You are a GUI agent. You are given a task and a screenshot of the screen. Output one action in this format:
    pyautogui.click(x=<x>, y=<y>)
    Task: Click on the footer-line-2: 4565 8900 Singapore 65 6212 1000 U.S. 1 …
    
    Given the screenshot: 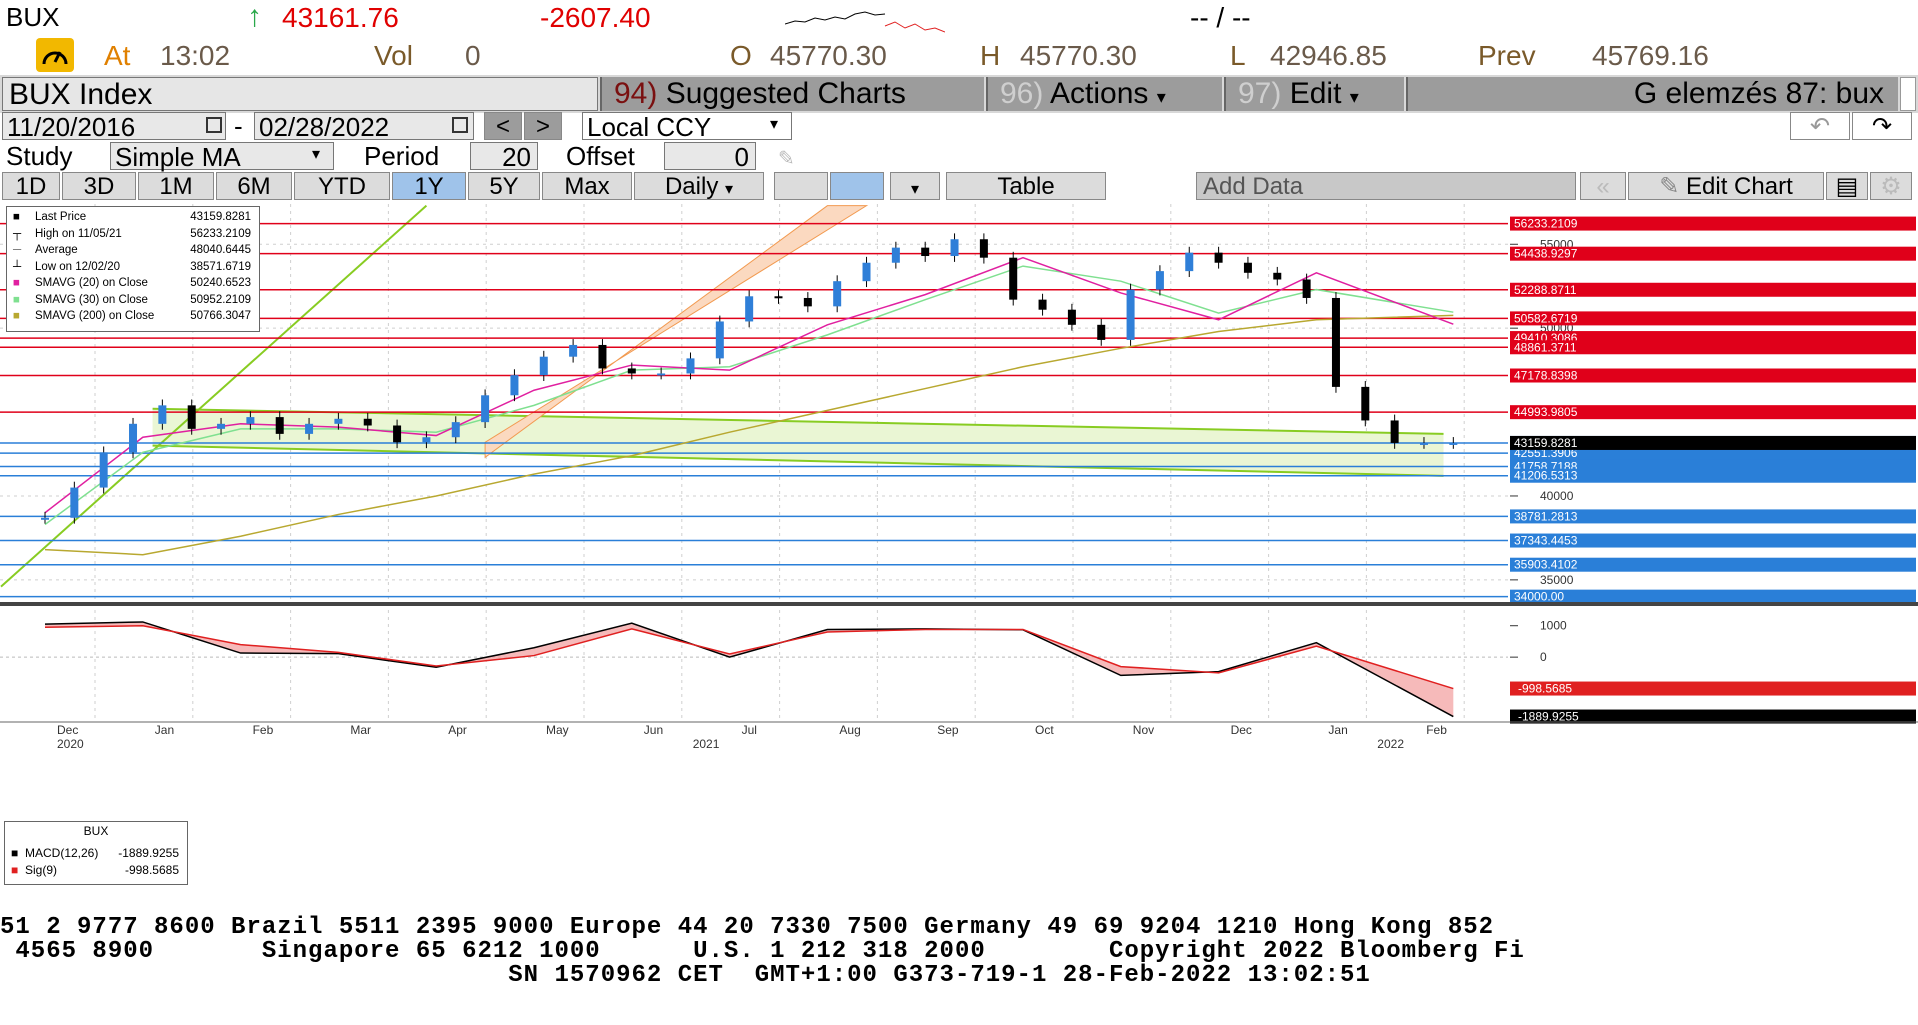 What is the action you would take?
    pyautogui.click(x=762, y=951)
    